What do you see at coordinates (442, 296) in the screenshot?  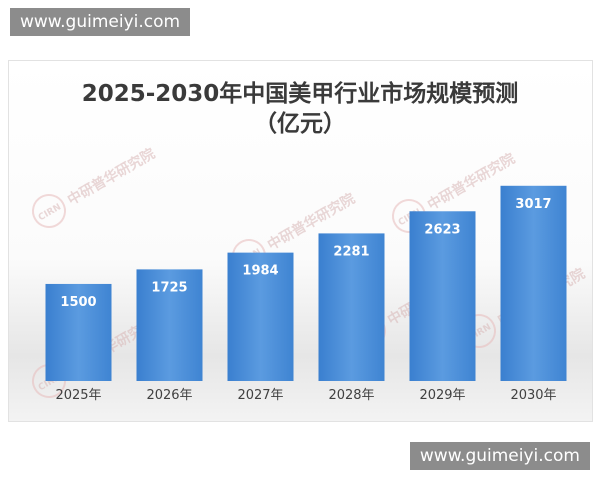 I see `bar-2029年` at bounding box center [442, 296].